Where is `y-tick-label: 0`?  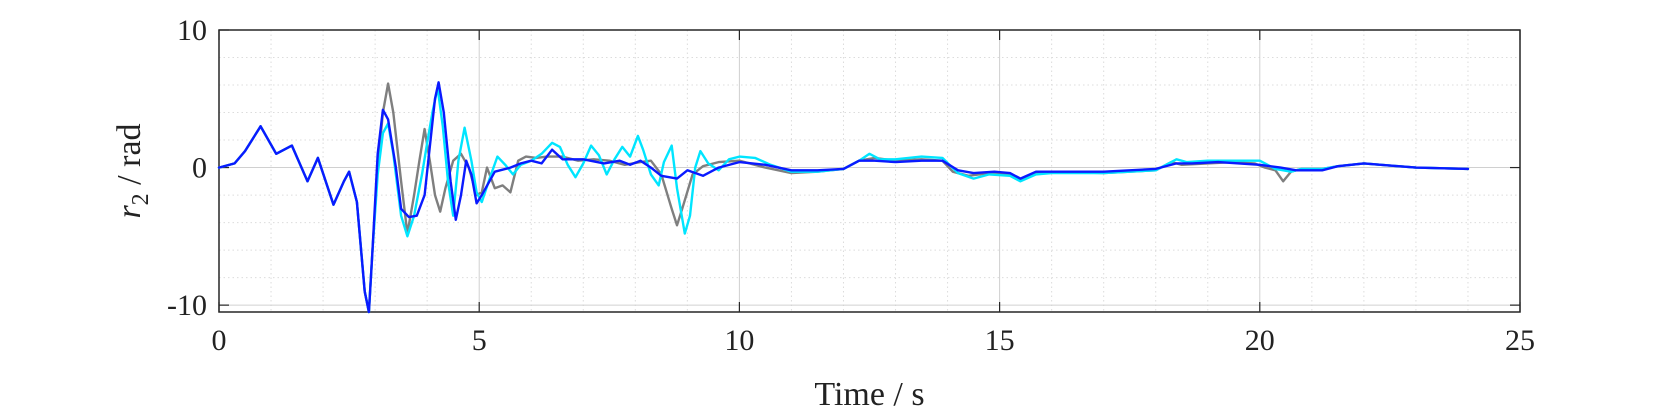 y-tick-label: 0 is located at coordinates (199, 168).